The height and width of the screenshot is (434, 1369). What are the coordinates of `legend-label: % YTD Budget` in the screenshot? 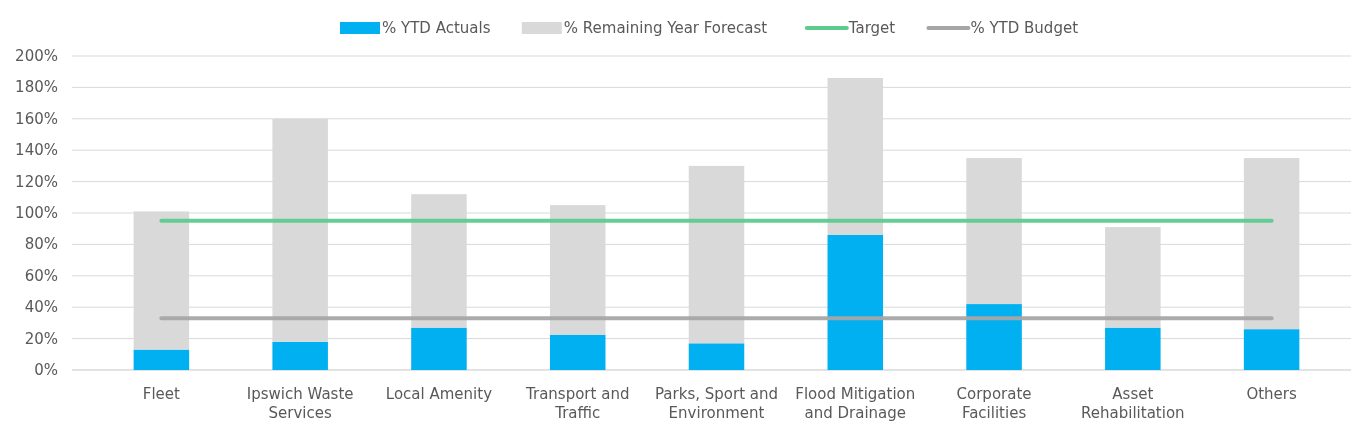 It's located at (1024, 28).